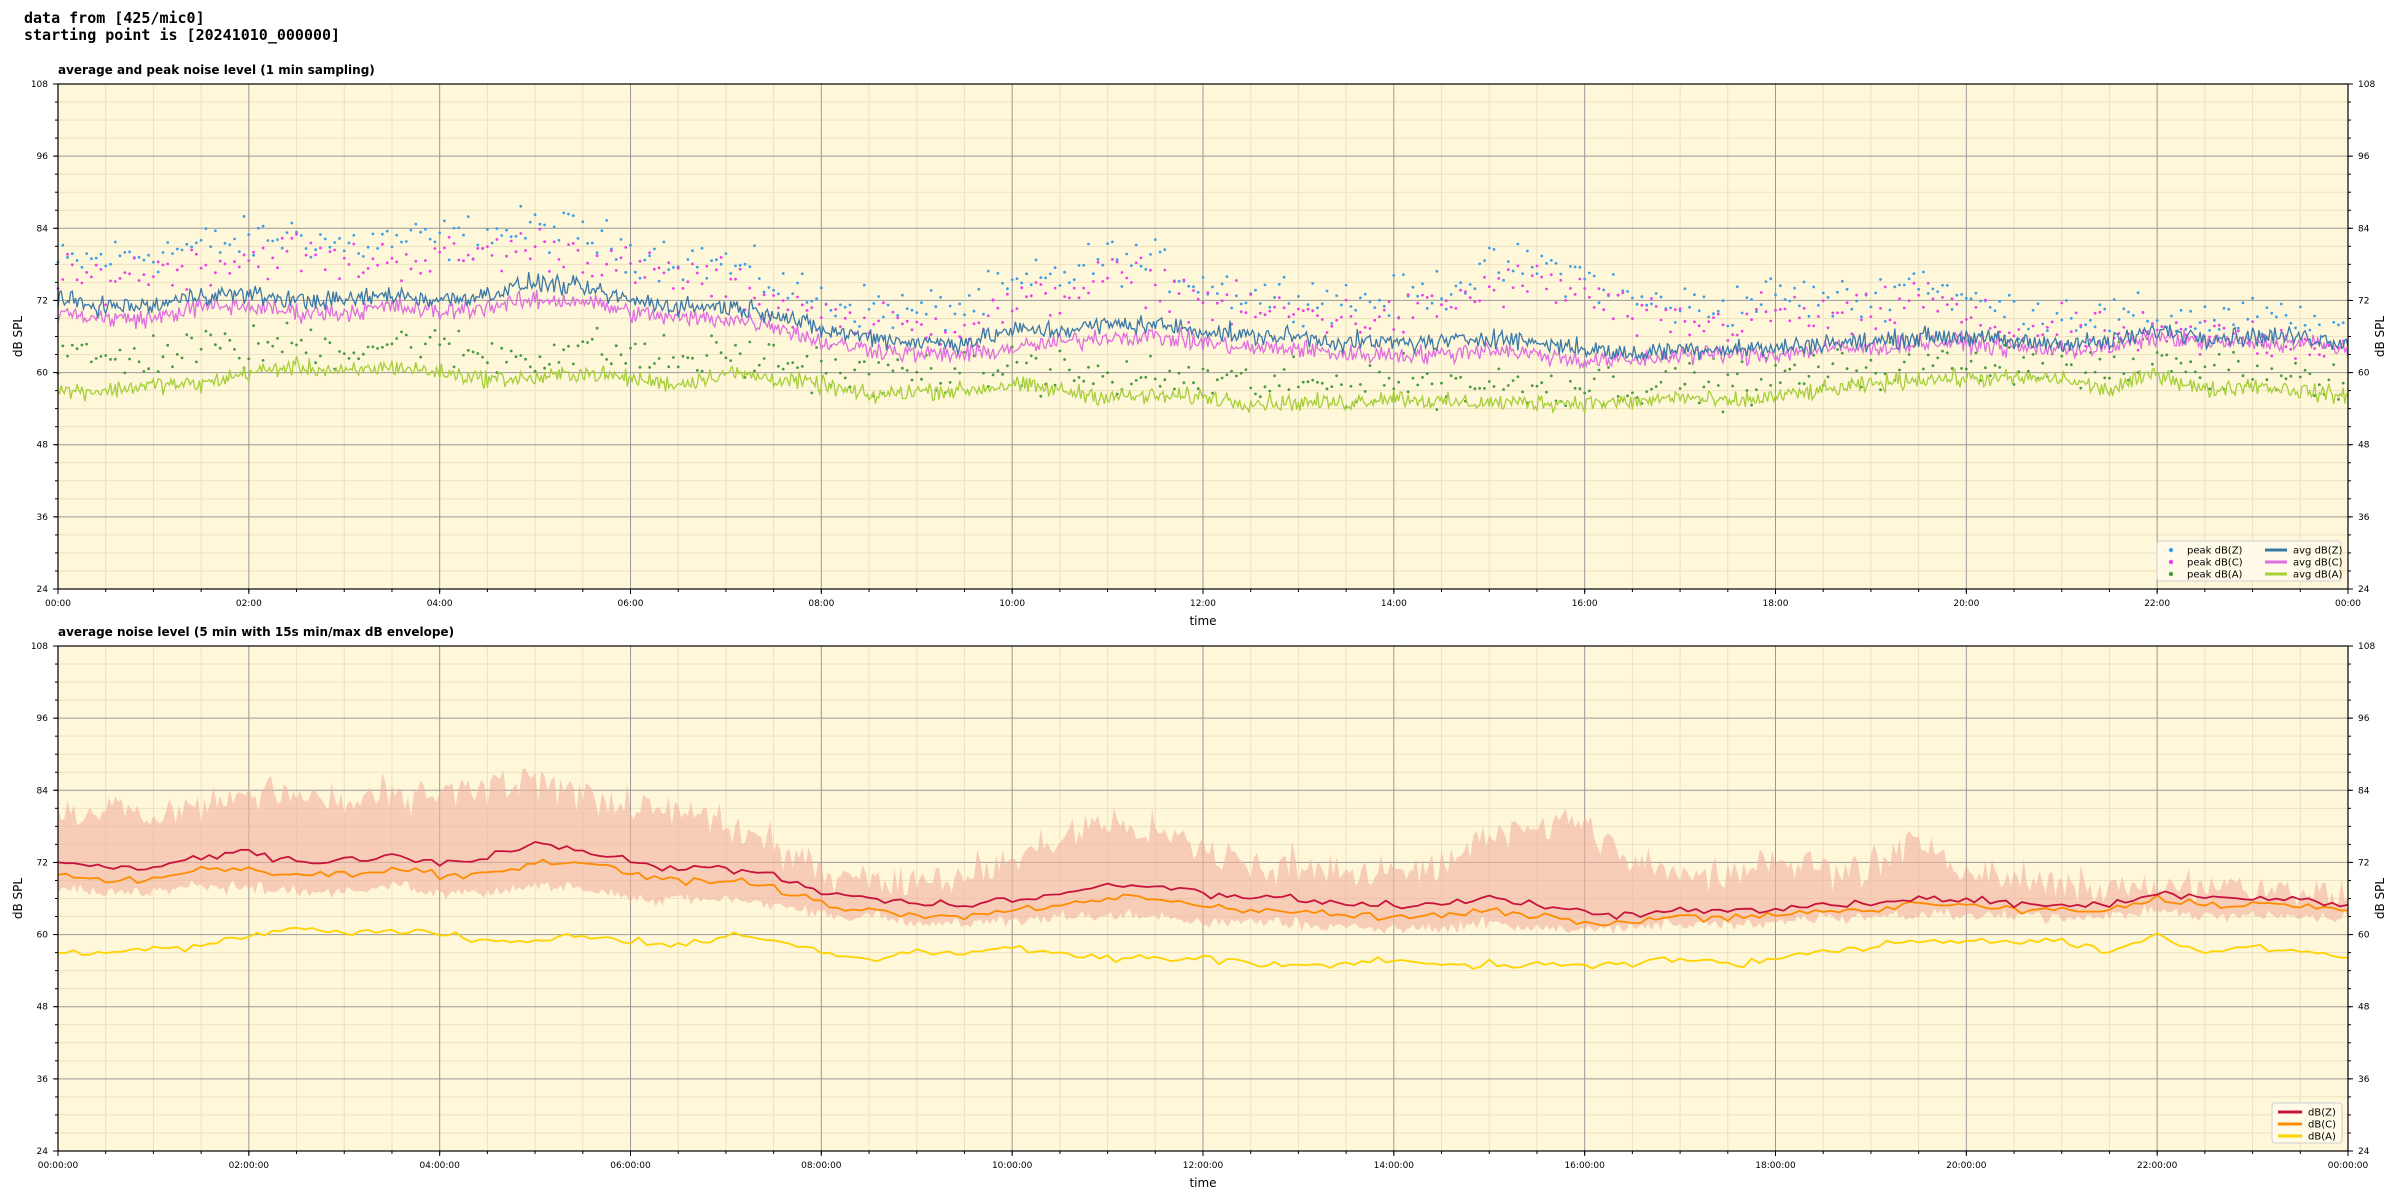  What do you see at coordinates (114, 18) in the screenshot?
I see `header-source-line: data from [425/mic0]` at bounding box center [114, 18].